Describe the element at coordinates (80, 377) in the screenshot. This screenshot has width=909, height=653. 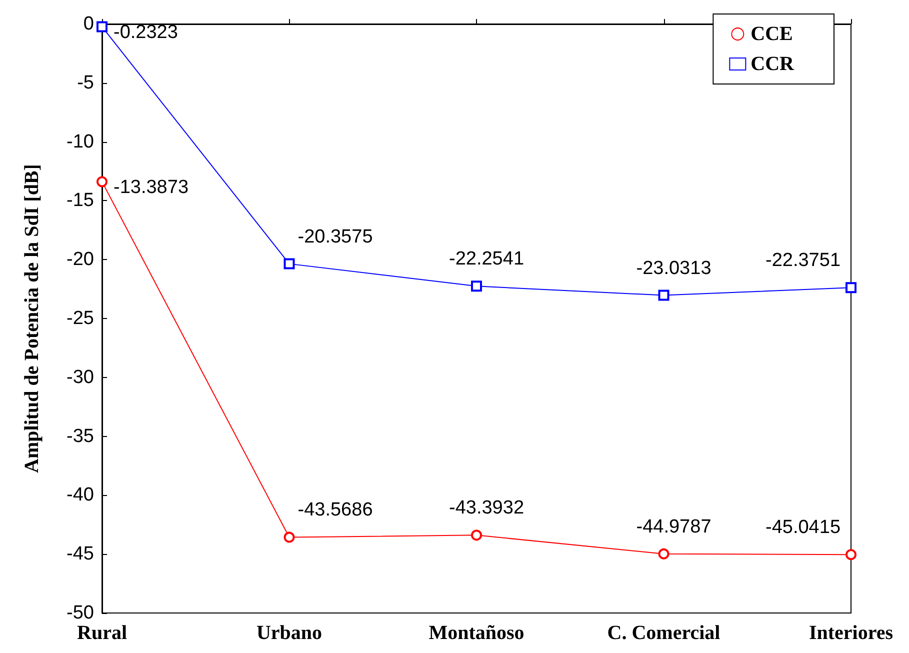
I see `y-tick-label: -30` at that location.